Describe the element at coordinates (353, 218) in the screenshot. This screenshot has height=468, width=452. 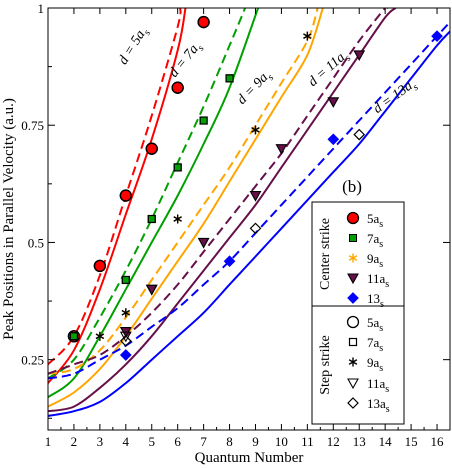
I see `legend-center-5as-marker` at that location.